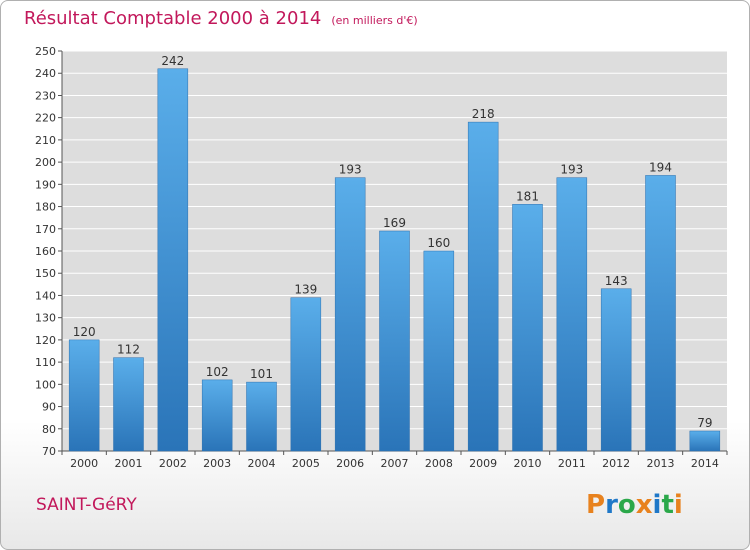  What do you see at coordinates (129, 463) in the screenshot?
I see `x-tick-label: 2001` at bounding box center [129, 463].